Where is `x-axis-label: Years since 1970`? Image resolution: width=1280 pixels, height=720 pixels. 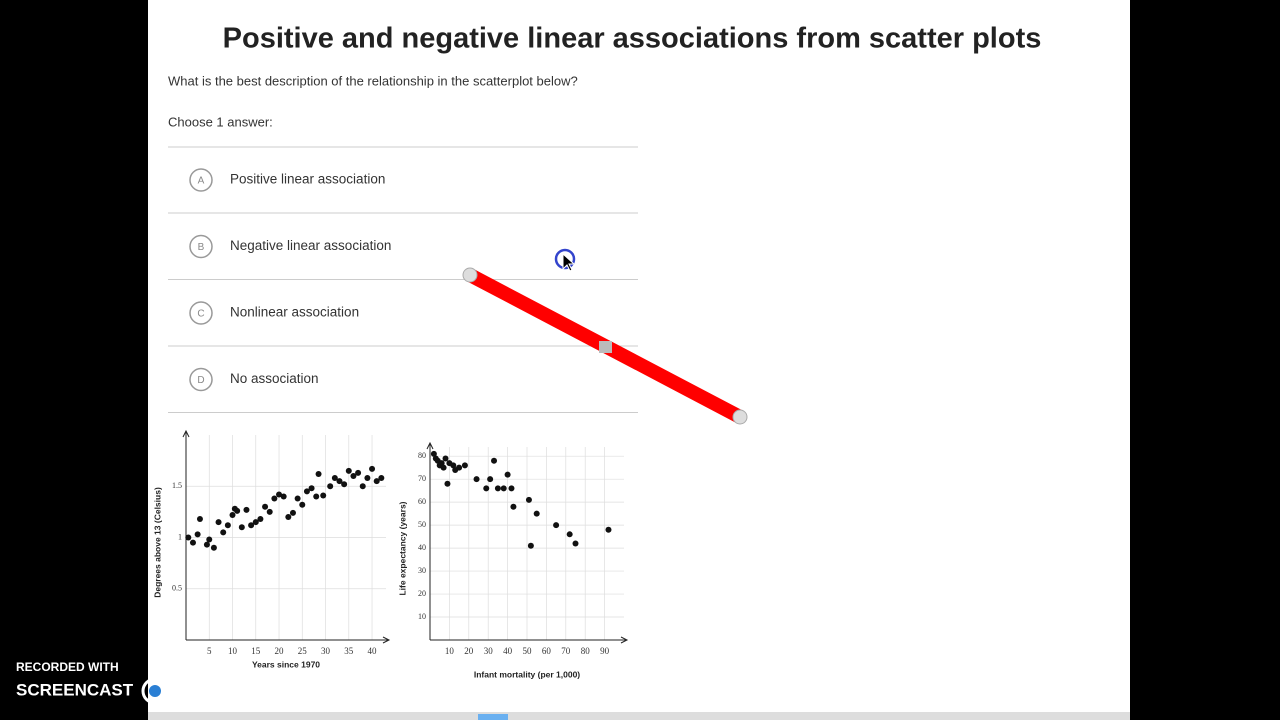 x-axis-label: Years since 1970 is located at coordinates (286, 664).